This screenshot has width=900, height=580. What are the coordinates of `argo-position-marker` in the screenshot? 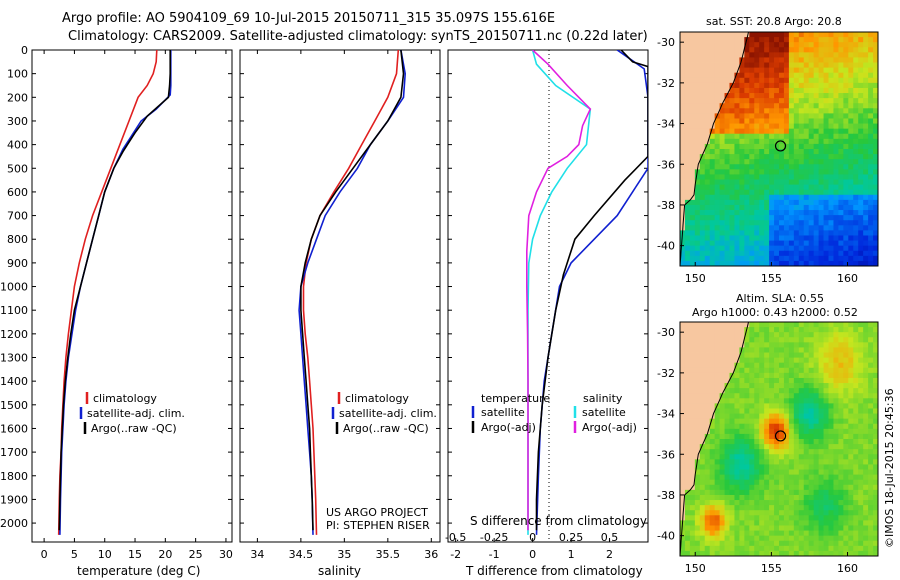 It's located at (780, 146).